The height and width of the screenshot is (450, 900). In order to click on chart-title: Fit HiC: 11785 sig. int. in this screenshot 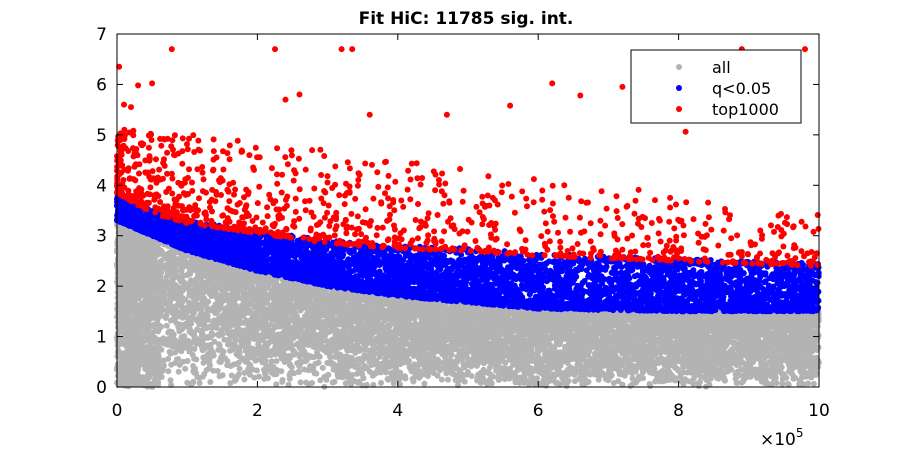, I will do `click(466, 19)`.